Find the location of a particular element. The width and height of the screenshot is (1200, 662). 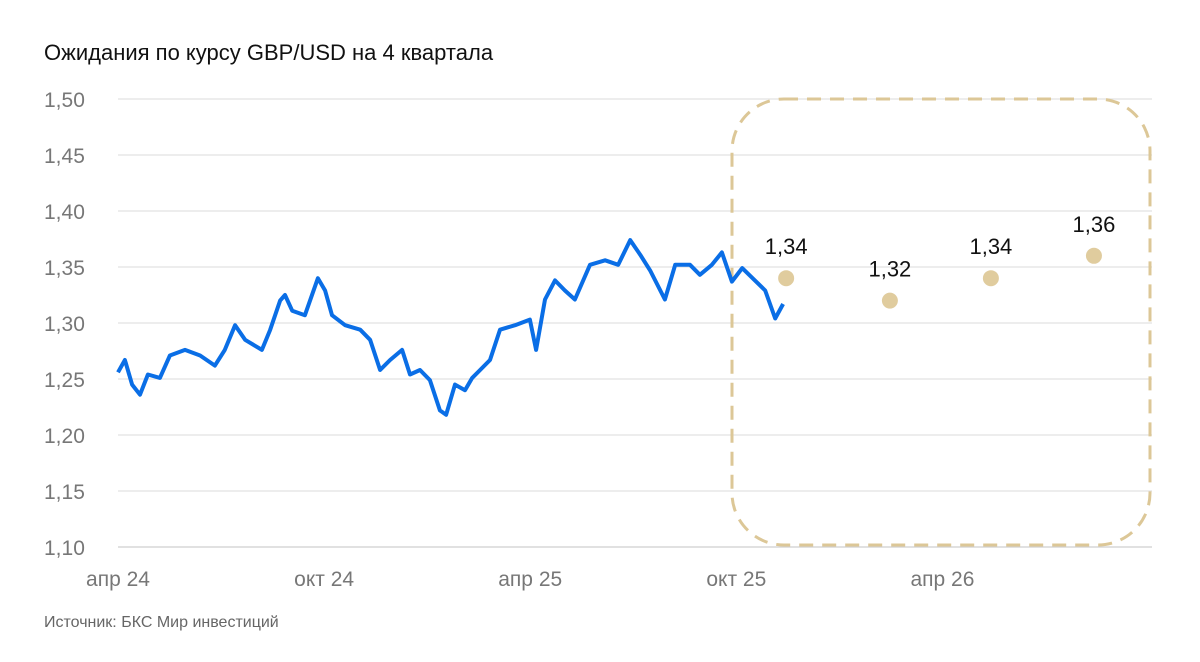

x-tick-label: апр 24 is located at coordinates (118, 579).